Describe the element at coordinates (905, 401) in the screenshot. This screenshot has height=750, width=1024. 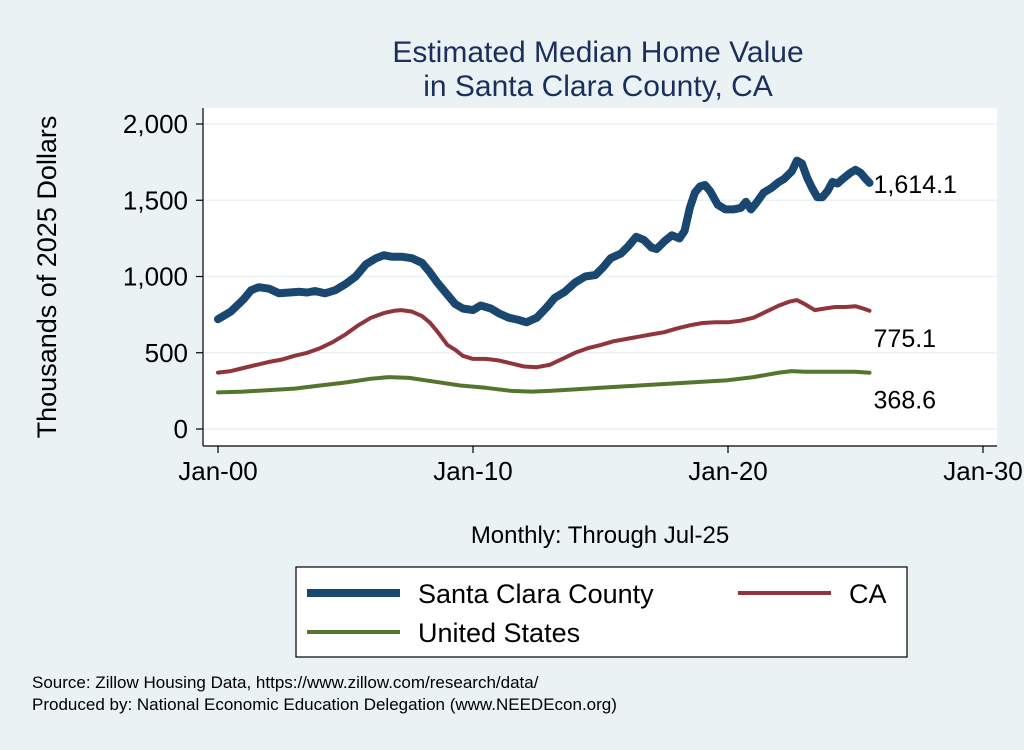
I see `end-label-united-states: 368.6` at that location.